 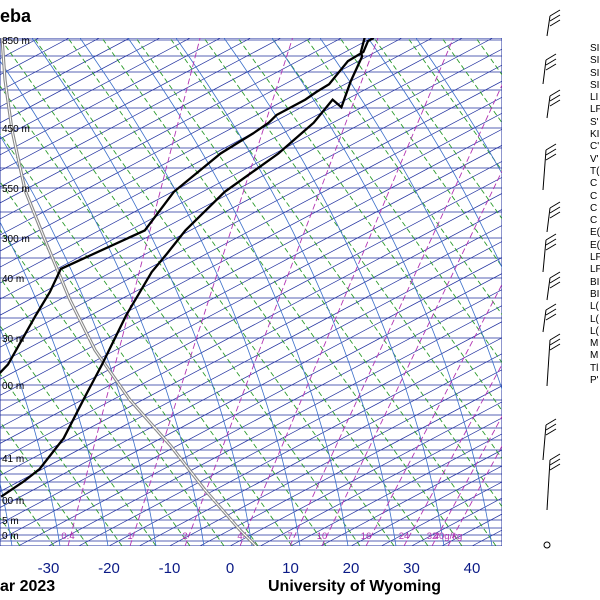 What do you see at coordinates (594, 159) in the screenshot?
I see `station-index-item: V'` at bounding box center [594, 159].